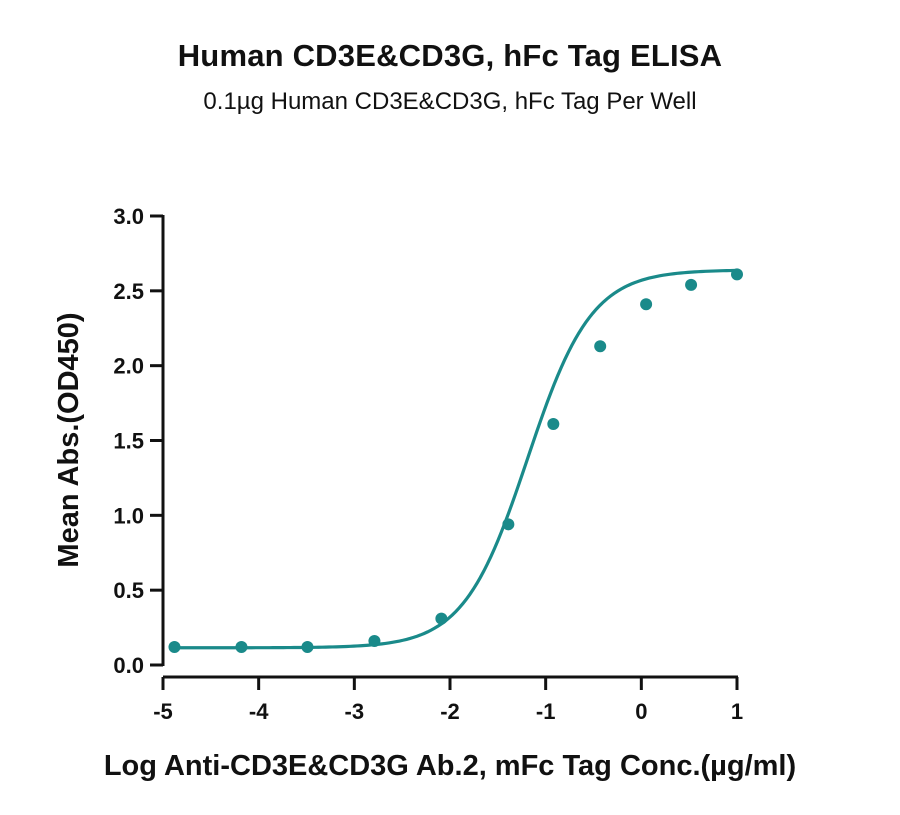 The image size is (900, 815). Describe the element at coordinates (259, 711) in the screenshot. I see `x-tick-label: -4` at that location.